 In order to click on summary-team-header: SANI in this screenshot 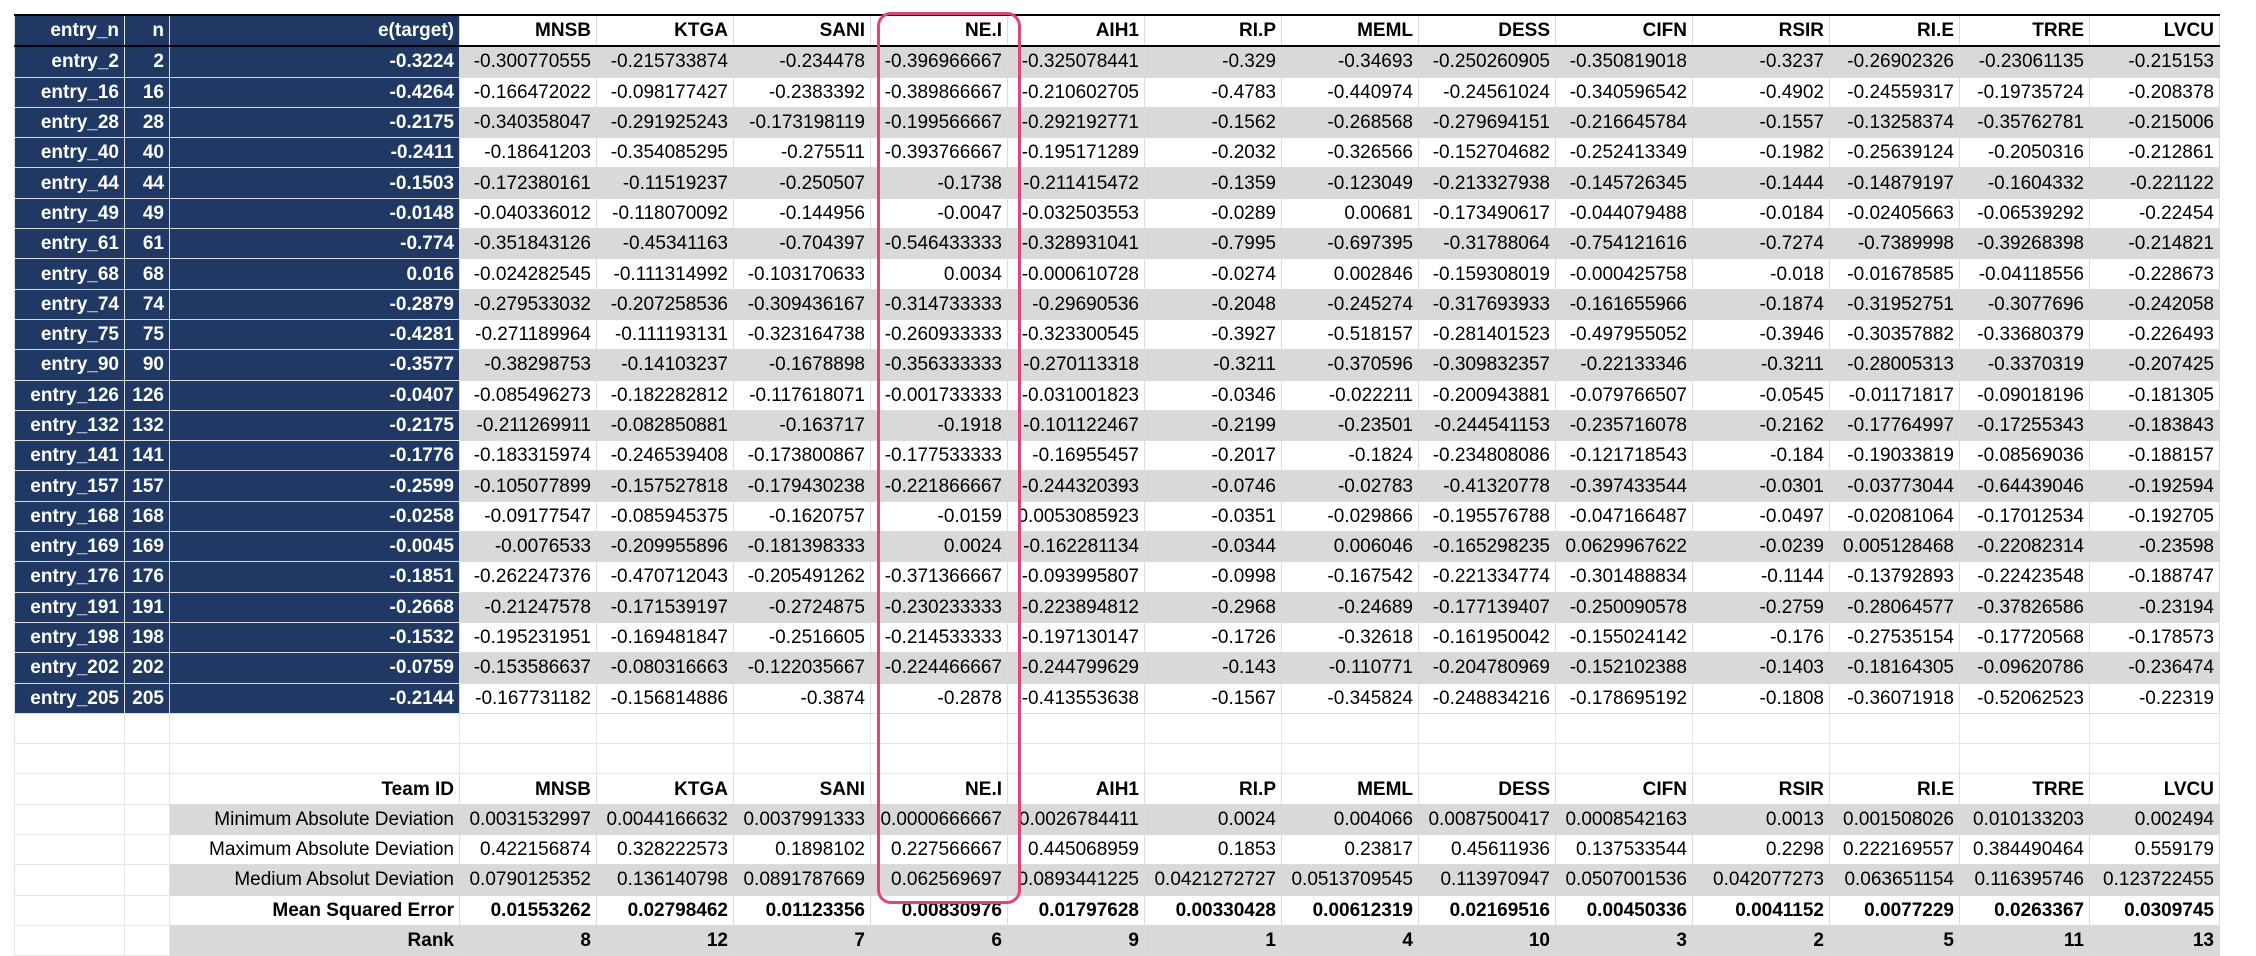, I will do `click(802, 789)`.